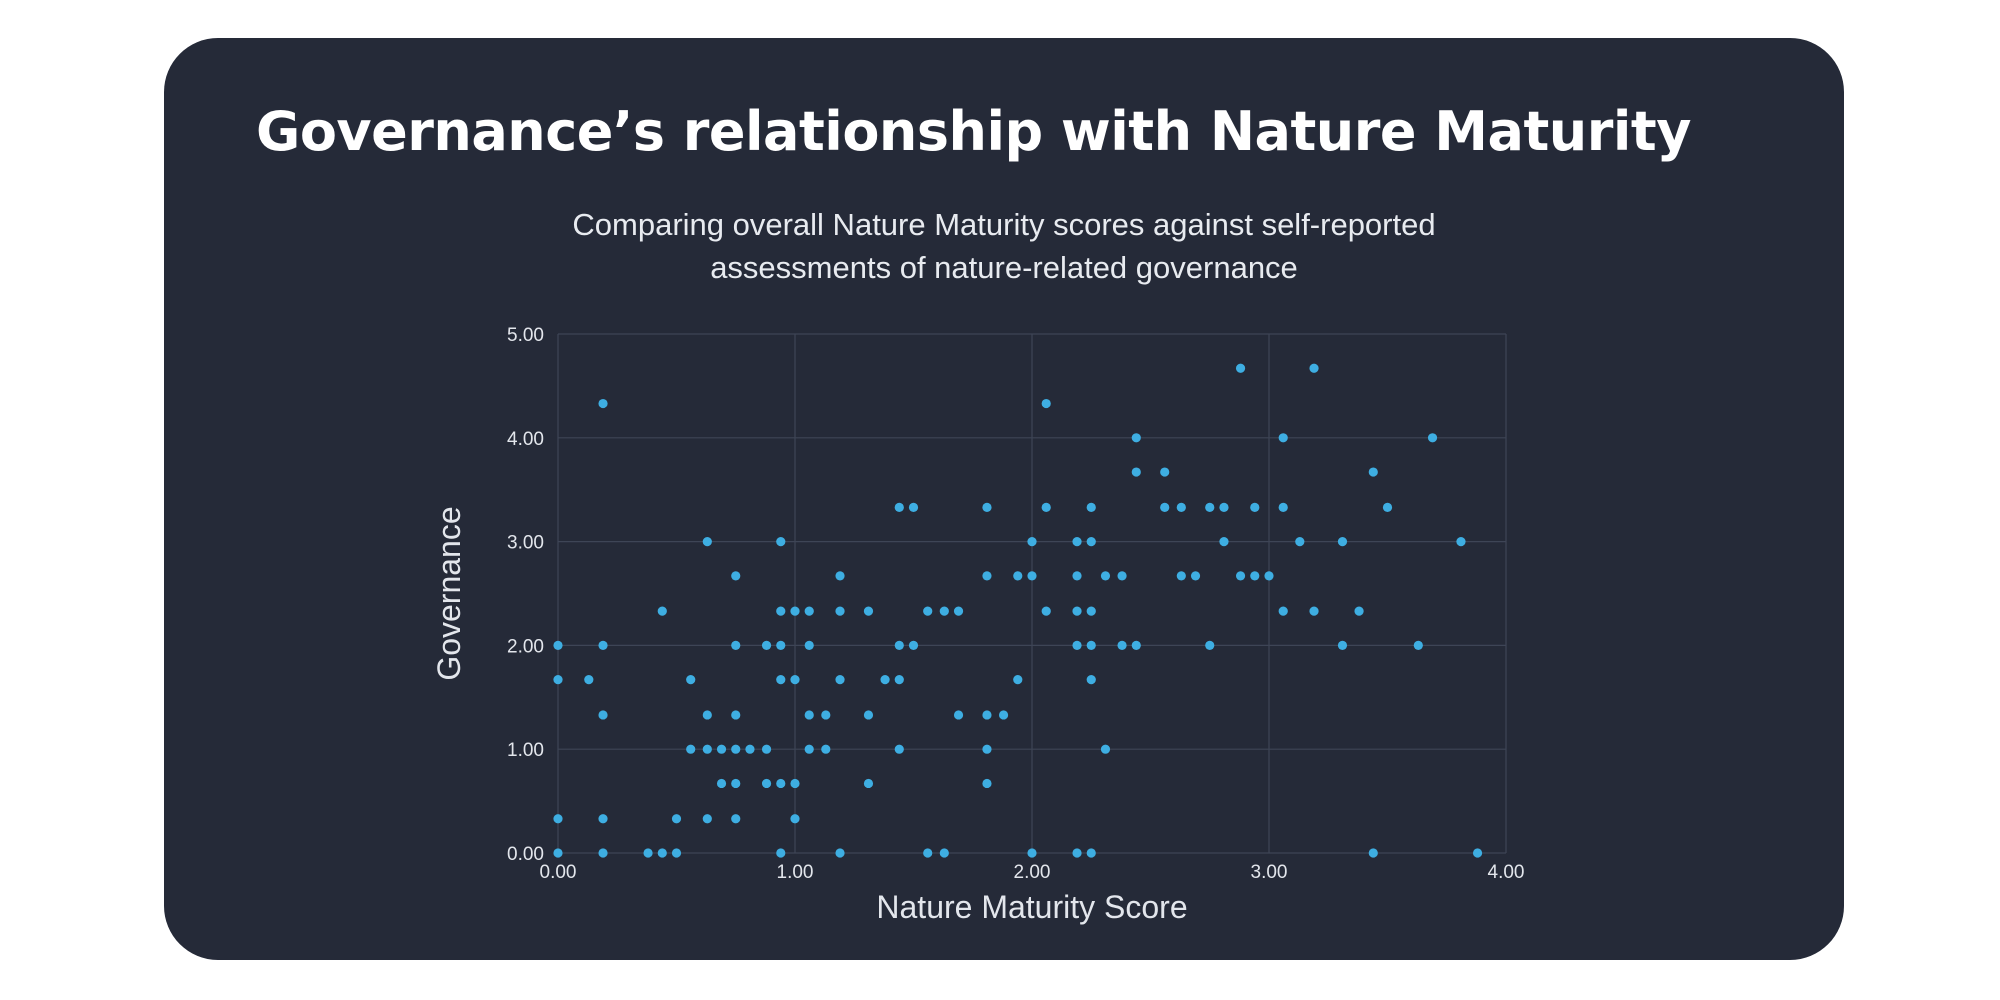 This screenshot has height=1000, width=2000. I want to click on y-tick-label: 3.00, so click(525, 543).